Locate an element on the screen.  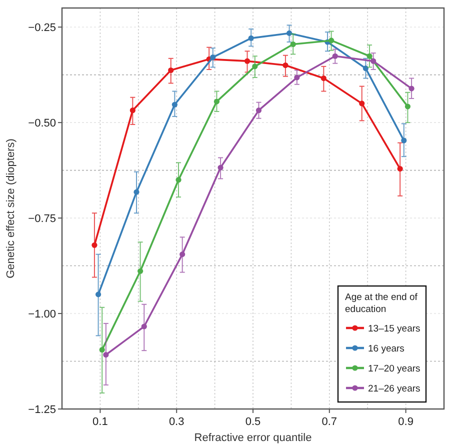
y-tick-label: −0.75 is located at coordinates (42, 218).